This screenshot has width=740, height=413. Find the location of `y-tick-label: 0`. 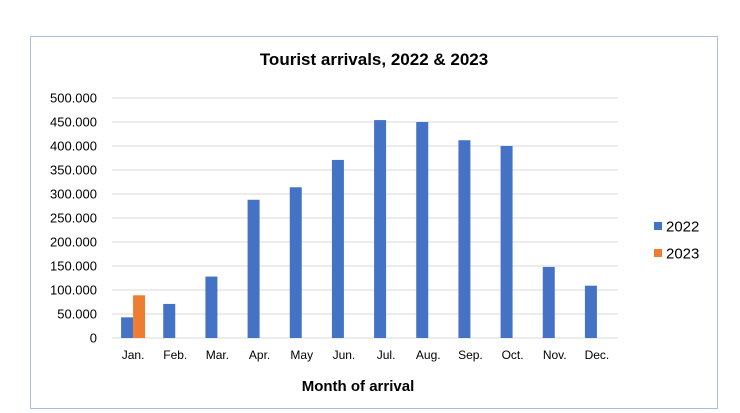

y-tick-label: 0 is located at coordinates (93, 338).